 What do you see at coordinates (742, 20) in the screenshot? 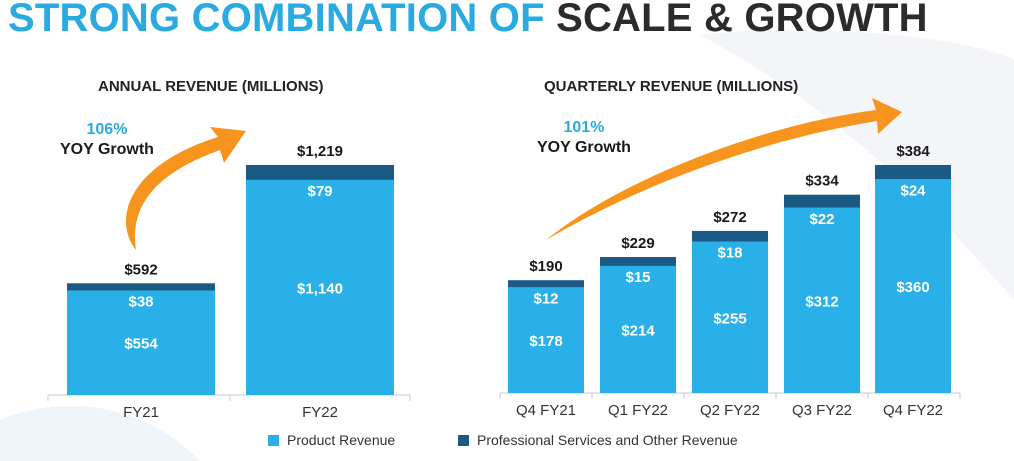
I see `page-title-main: SCALE & GROWTH` at bounding box center [742, 20].